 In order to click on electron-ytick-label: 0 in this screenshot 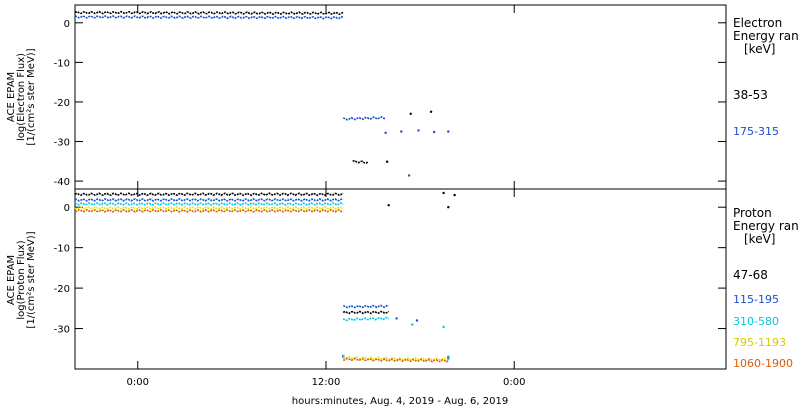, I will do `click(67, 24)`.